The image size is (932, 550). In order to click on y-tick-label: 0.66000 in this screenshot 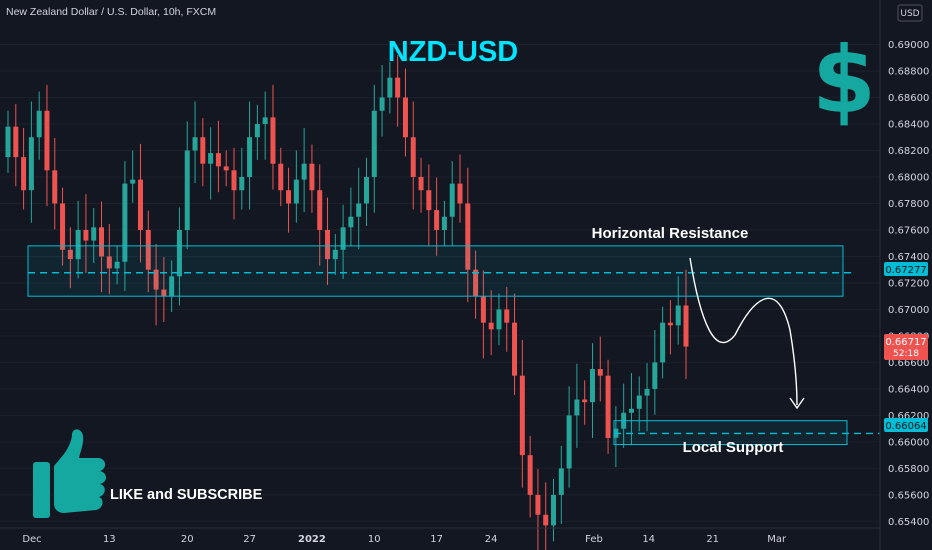, I will do `click(908, 442)`.